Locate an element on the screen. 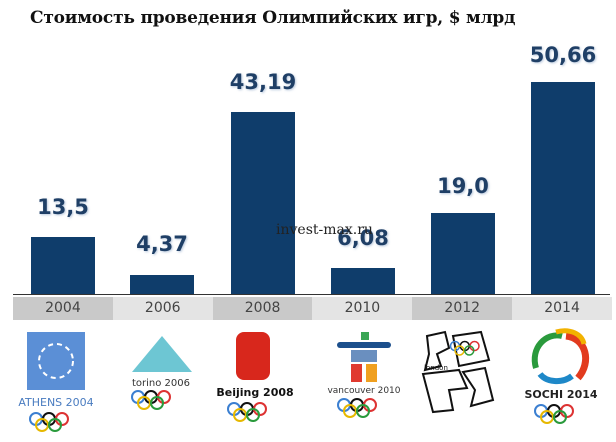 The image size is (616, 442). value-label-2012: 19,0 is located at coordinates (463, 186).